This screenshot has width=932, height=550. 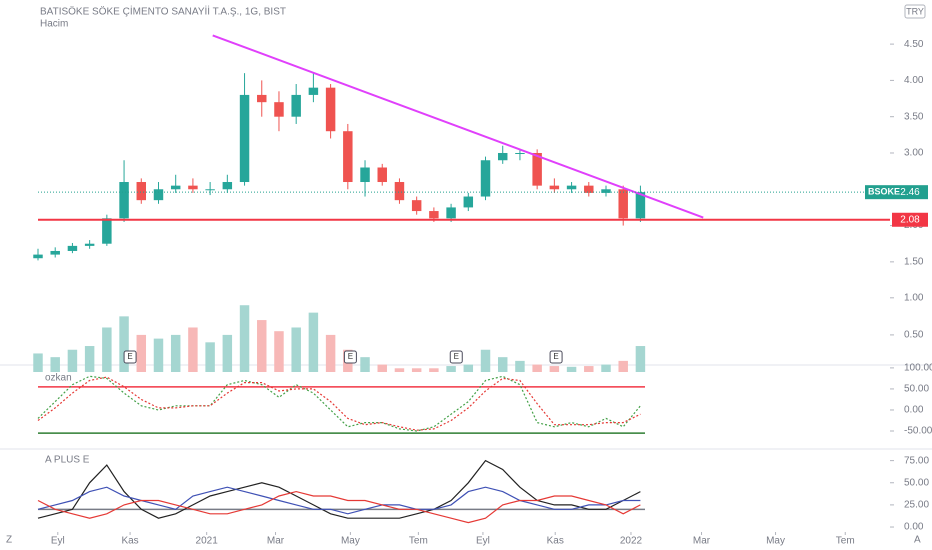 What do you see at coordinates (276, 541) in the screenshot?
I see `x-tick-label: Mar` at bounding box center [276, 541].